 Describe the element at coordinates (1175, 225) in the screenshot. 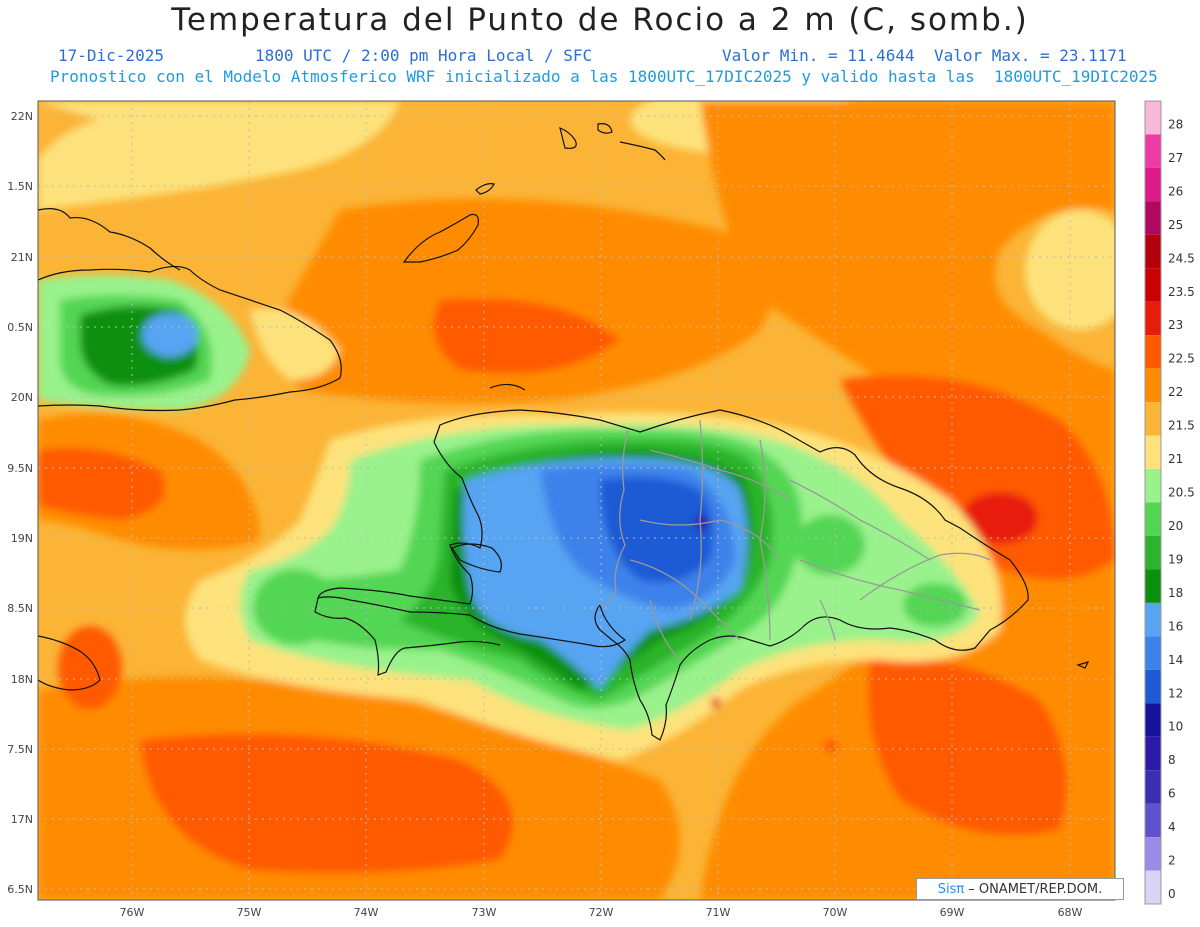

I see `legend-label: 25` at that location.